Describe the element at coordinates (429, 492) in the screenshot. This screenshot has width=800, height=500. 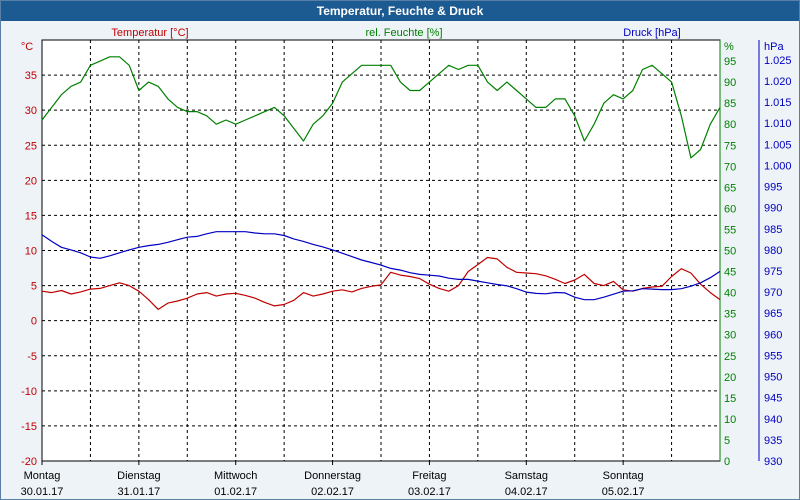
I see `x-tick-date-label: 03.02.17` at that location.